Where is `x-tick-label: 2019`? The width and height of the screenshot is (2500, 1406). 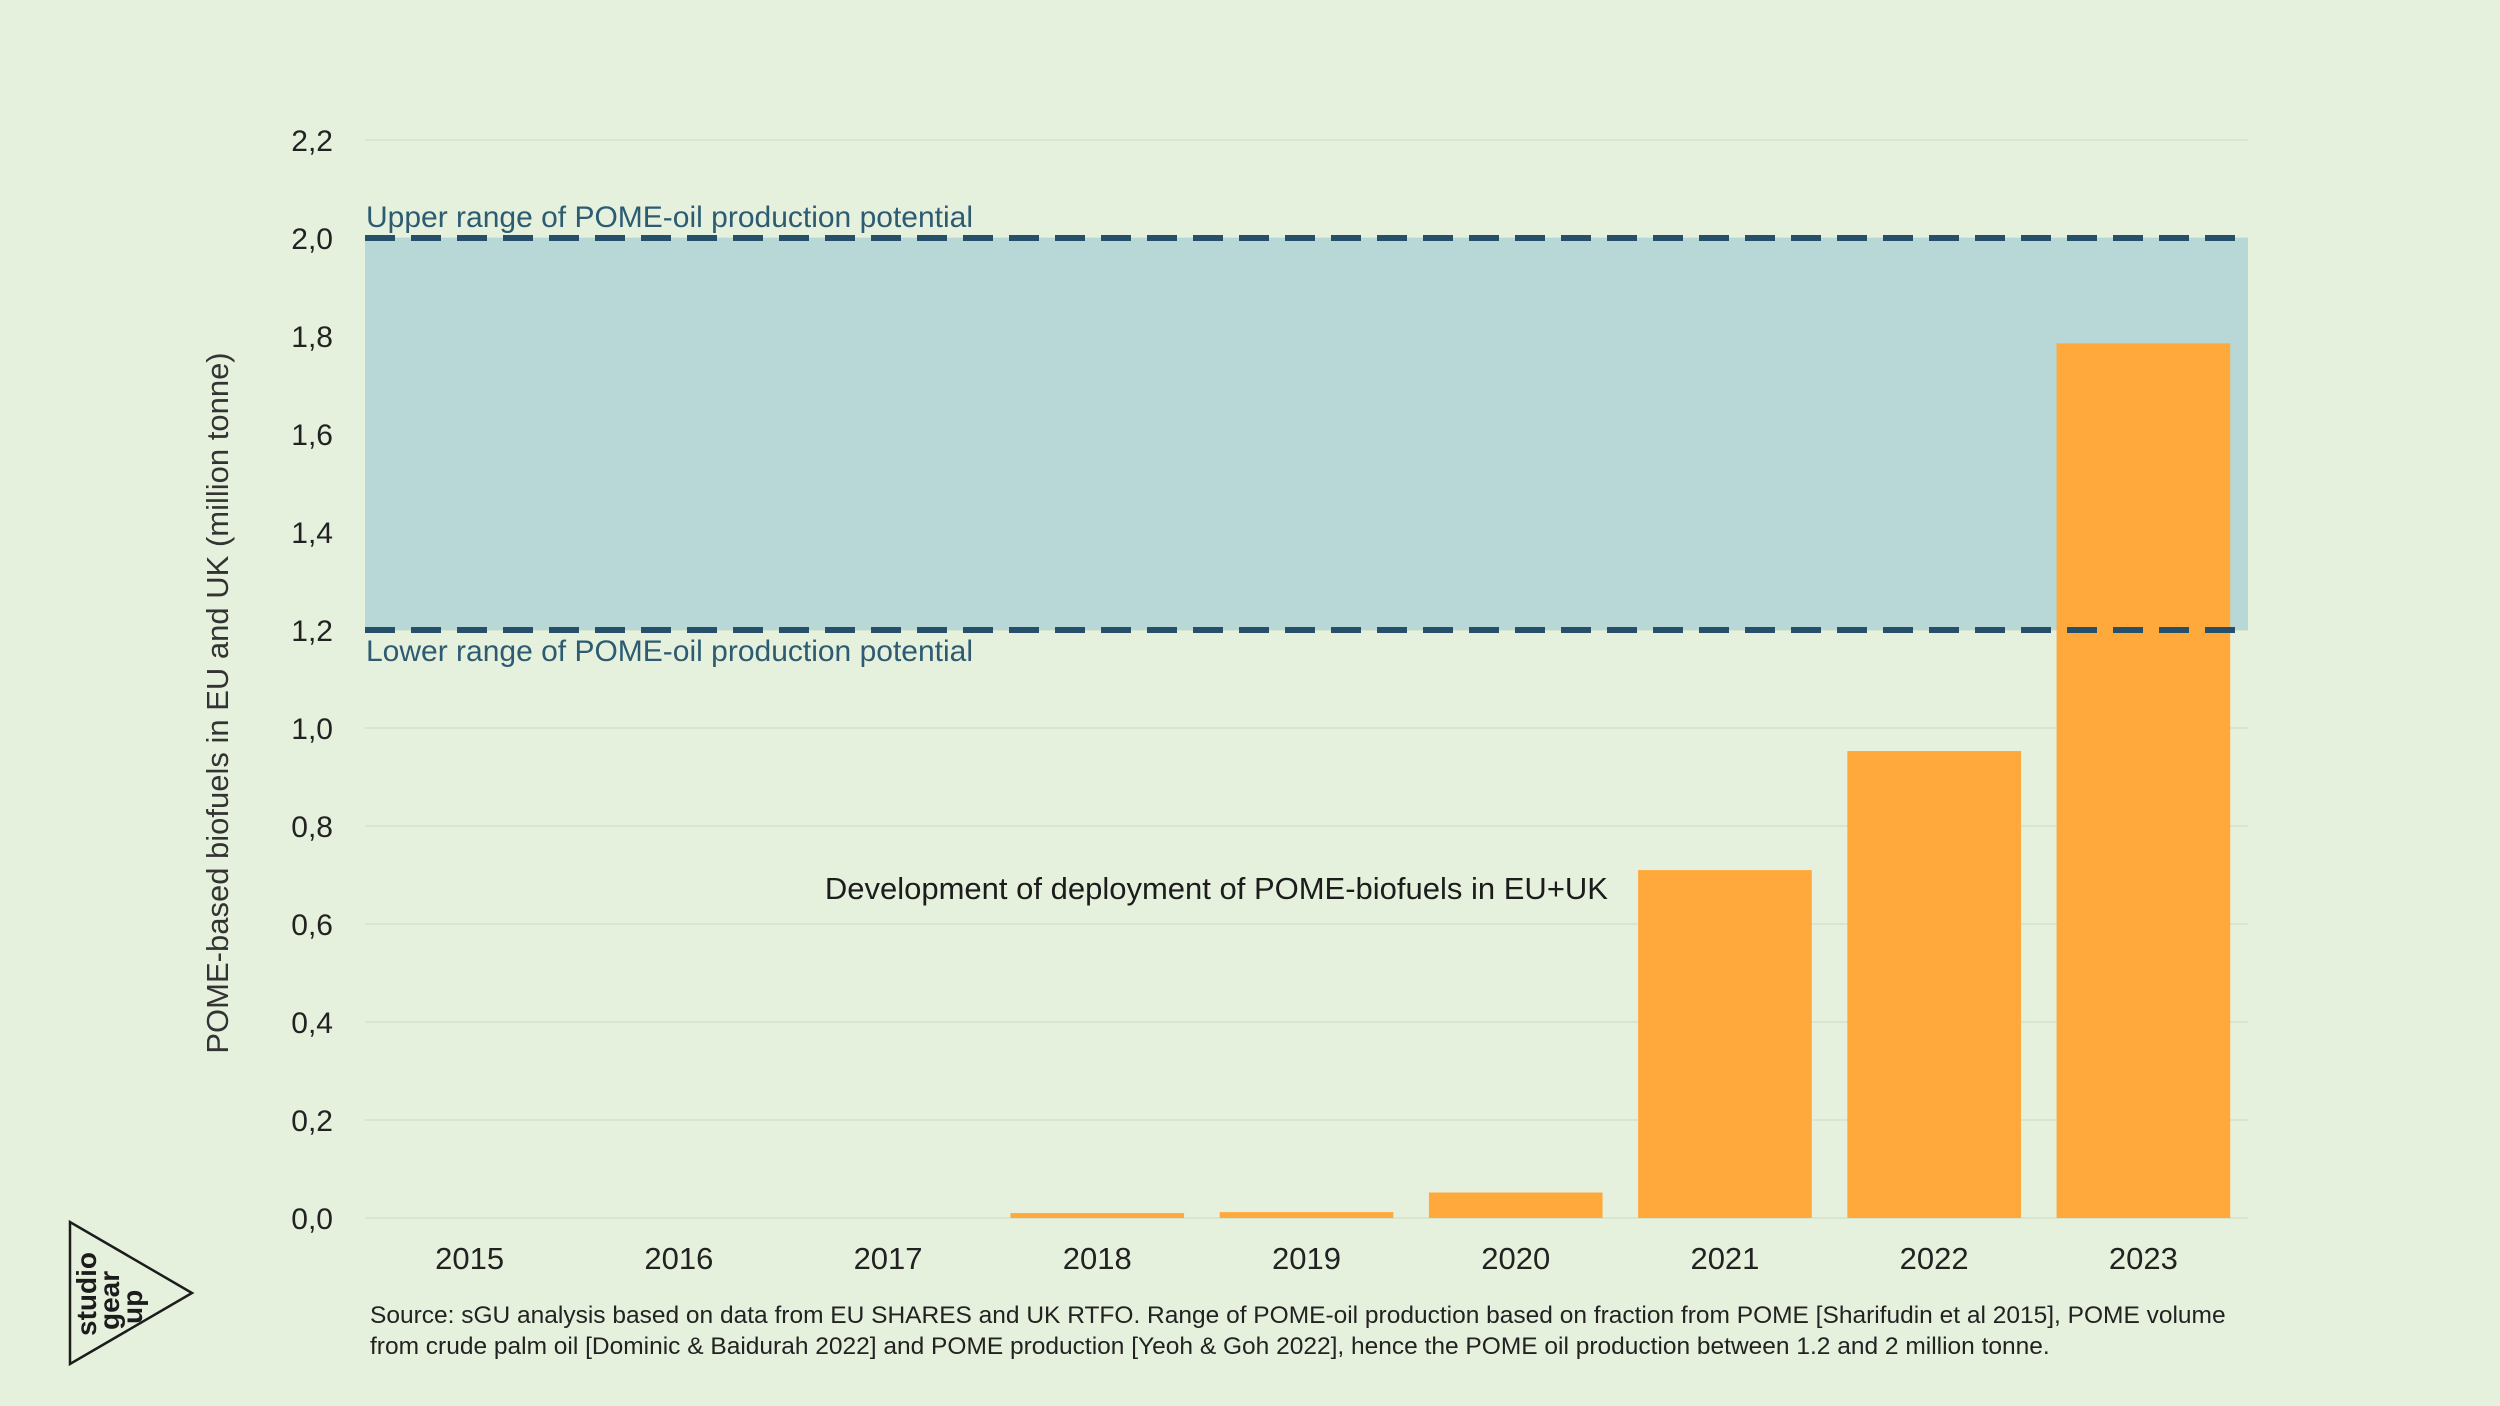 x-tick-label: 2019 is located at coordinates (1306, 1258).